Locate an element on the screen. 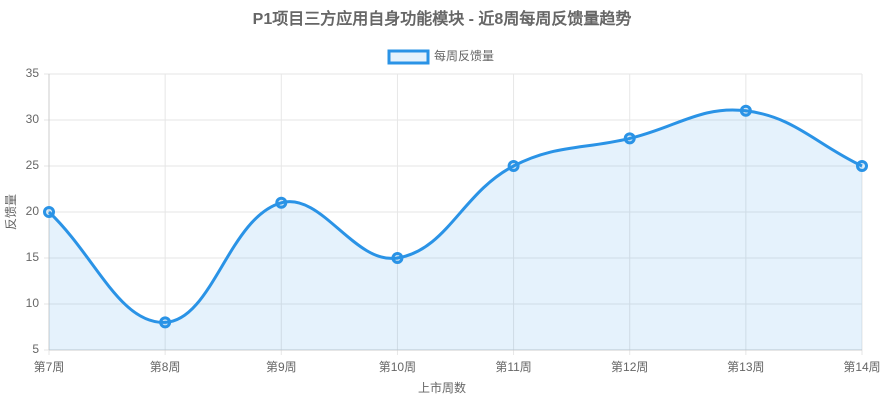 The height and width of the screenshot is (401, 884). y-tick-label: 5 is located at coordinates (35, 349).